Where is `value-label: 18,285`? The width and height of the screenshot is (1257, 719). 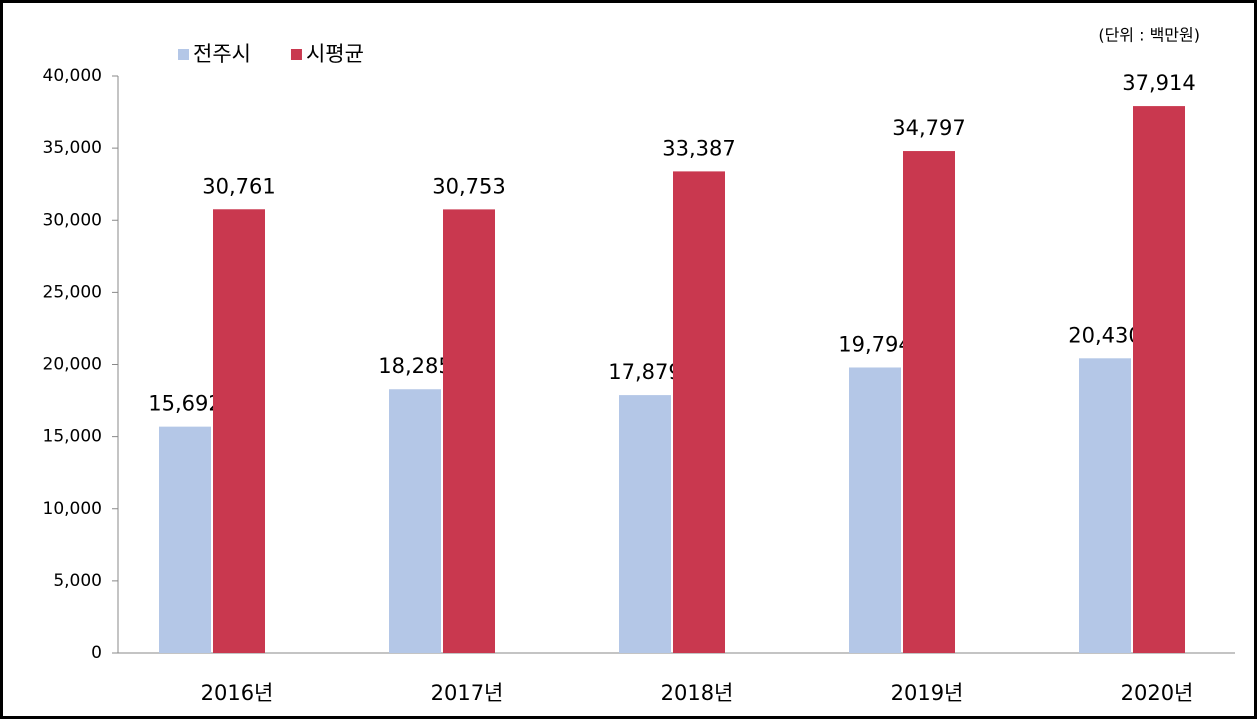
value-label: 18,285 is located at coordinates (414, 366).